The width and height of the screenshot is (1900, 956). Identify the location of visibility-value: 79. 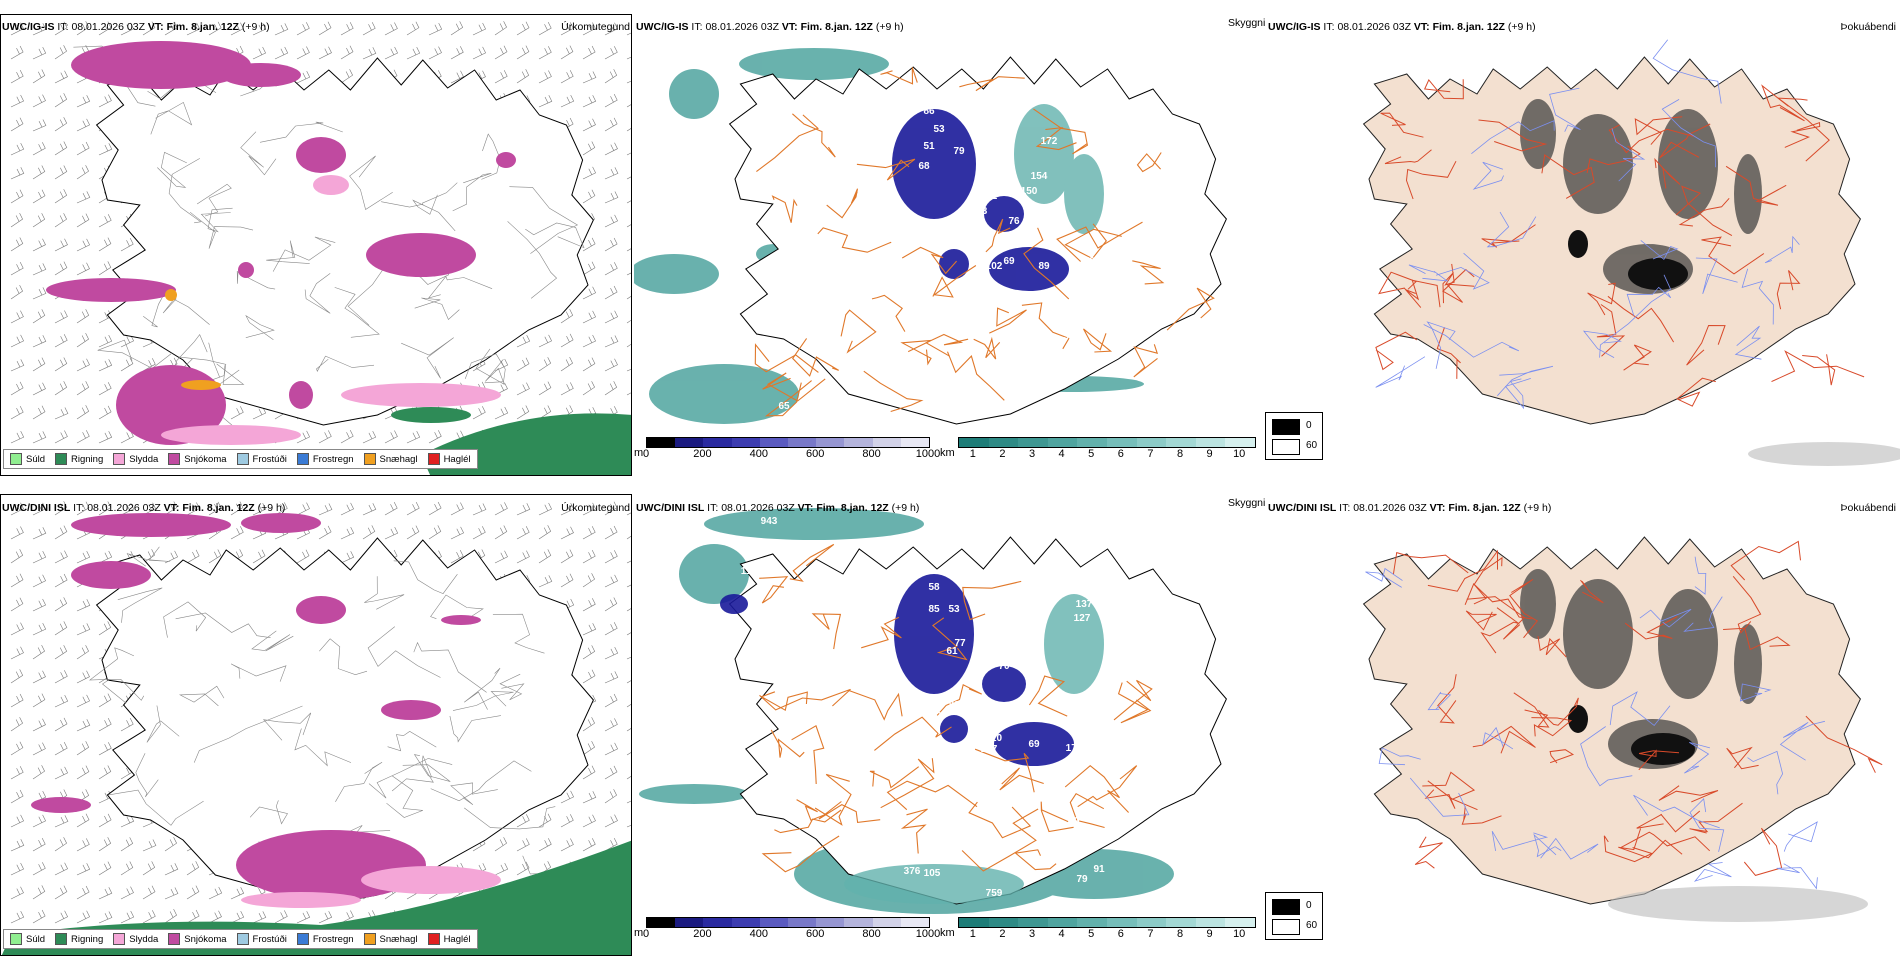
(959, 151).